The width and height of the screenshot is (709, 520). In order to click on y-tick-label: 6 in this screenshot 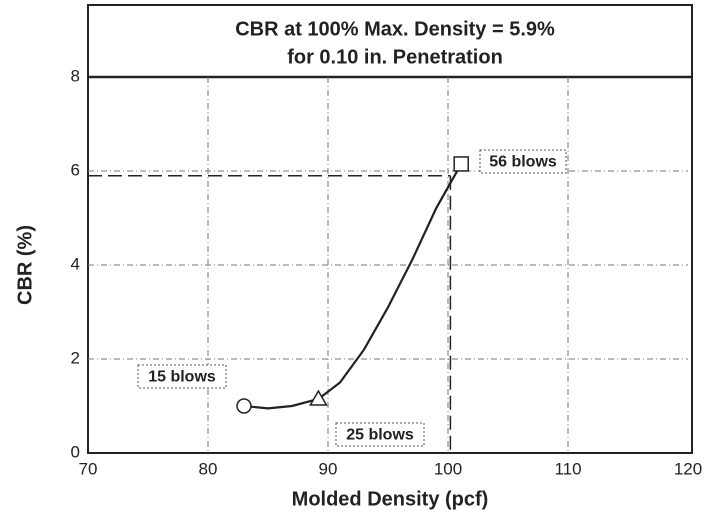, I will do `click(75, 169)`.